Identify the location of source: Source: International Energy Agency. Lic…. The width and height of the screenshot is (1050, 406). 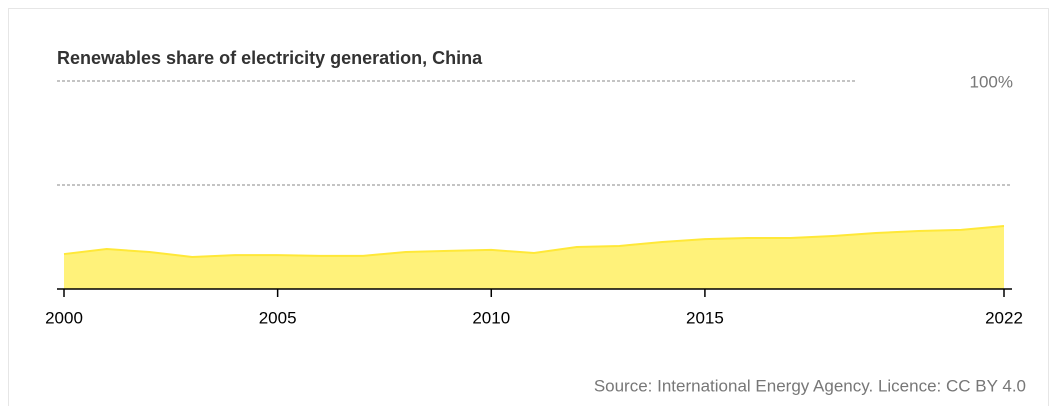
(810, 385).